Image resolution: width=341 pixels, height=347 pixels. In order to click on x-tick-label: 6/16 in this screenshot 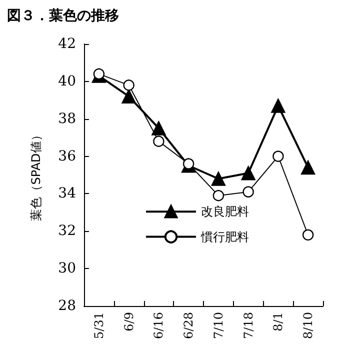, I will do `click(159, 325)`.